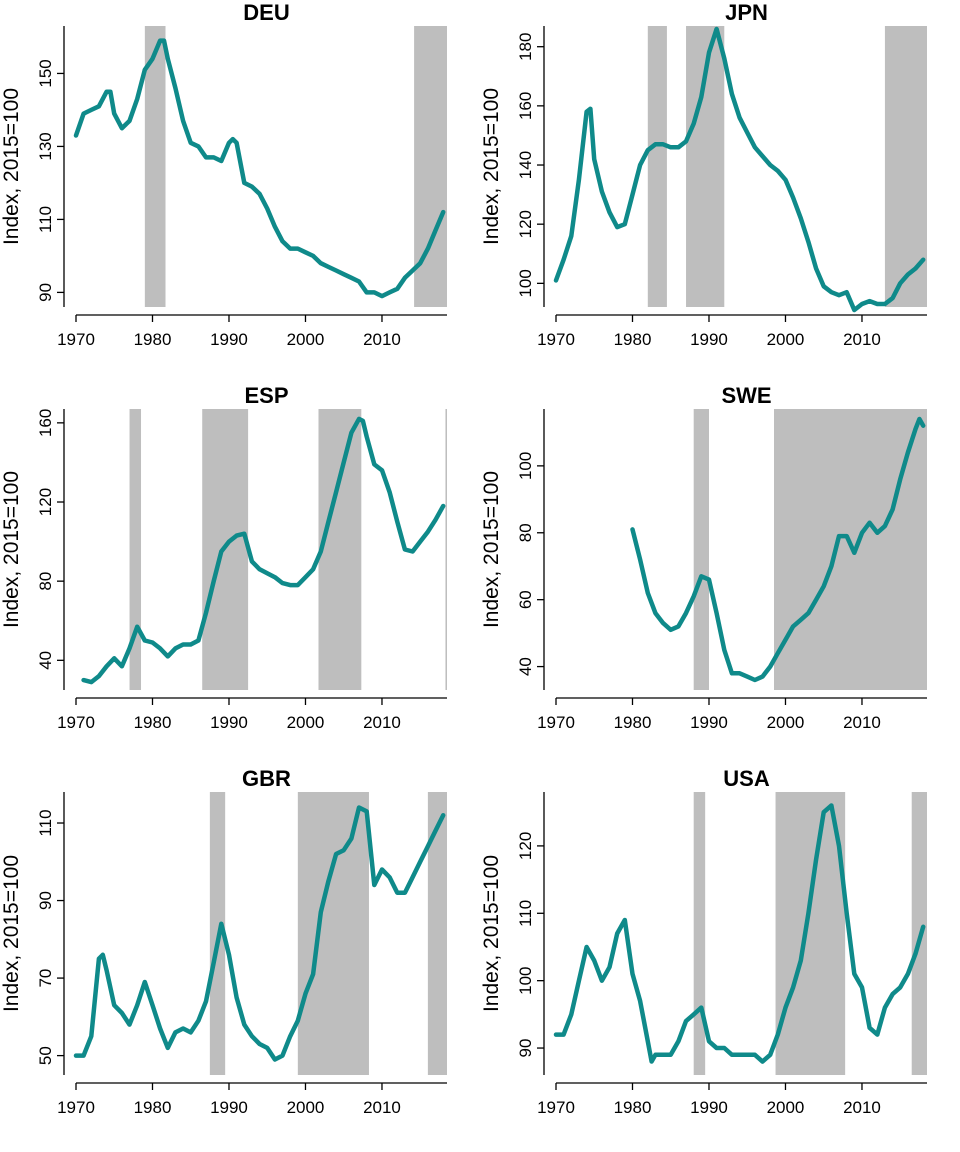 The height and width of the screenshot is (1152, 960). Describe the element at coordinates (11, 933) in the screenshot. I see `y-axis-label-gbr: Index, 2015=100` at that location.